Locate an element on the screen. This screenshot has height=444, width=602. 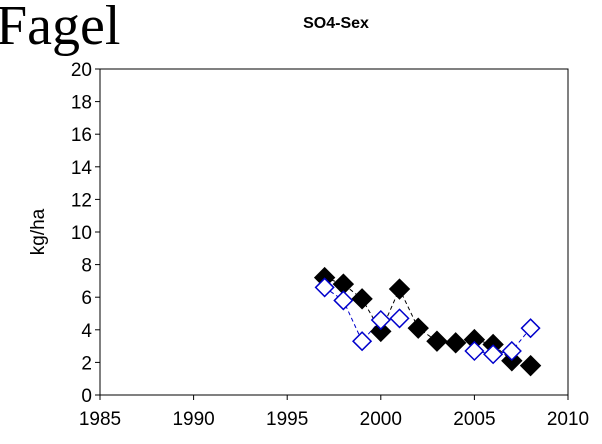
y-tick-label: 0 is located at coordinates (86, 396).